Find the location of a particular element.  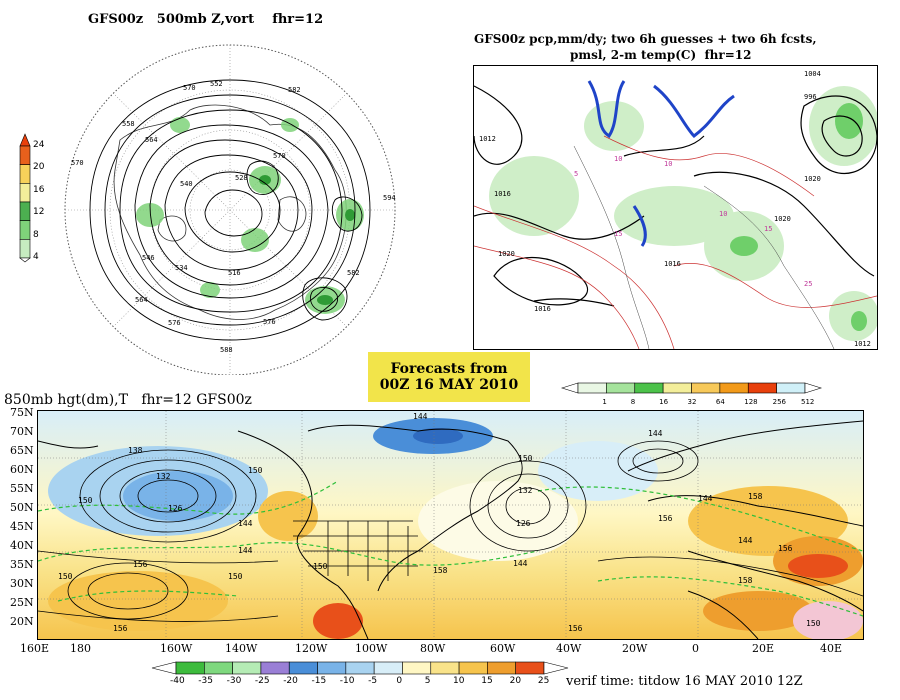

height-label: 158 is located at coordinates (755, 496).